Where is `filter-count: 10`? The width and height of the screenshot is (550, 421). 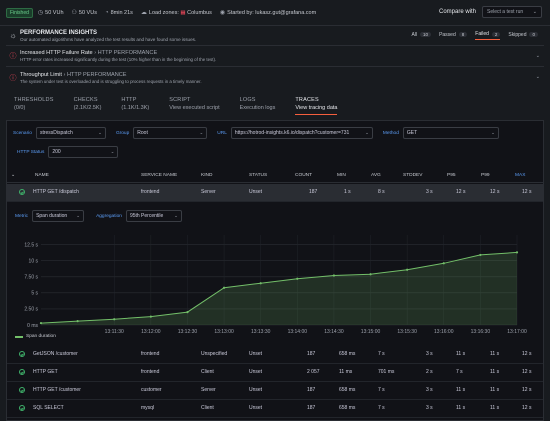
filter-count: 10 is located at coordinates (426, 34).